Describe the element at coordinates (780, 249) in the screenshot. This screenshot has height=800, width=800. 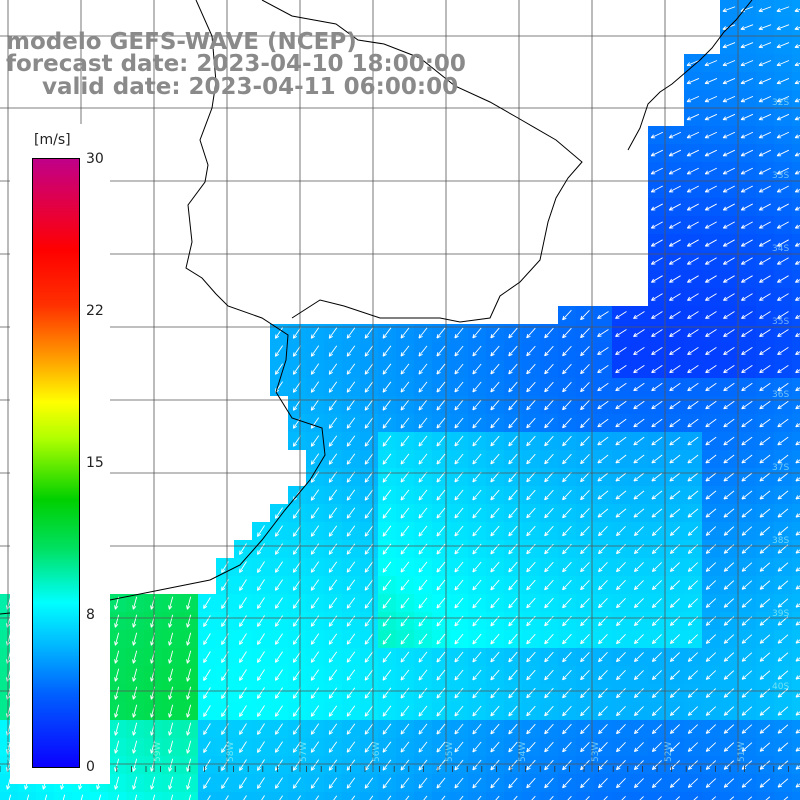
I see `lat-label: 34S` at that location.